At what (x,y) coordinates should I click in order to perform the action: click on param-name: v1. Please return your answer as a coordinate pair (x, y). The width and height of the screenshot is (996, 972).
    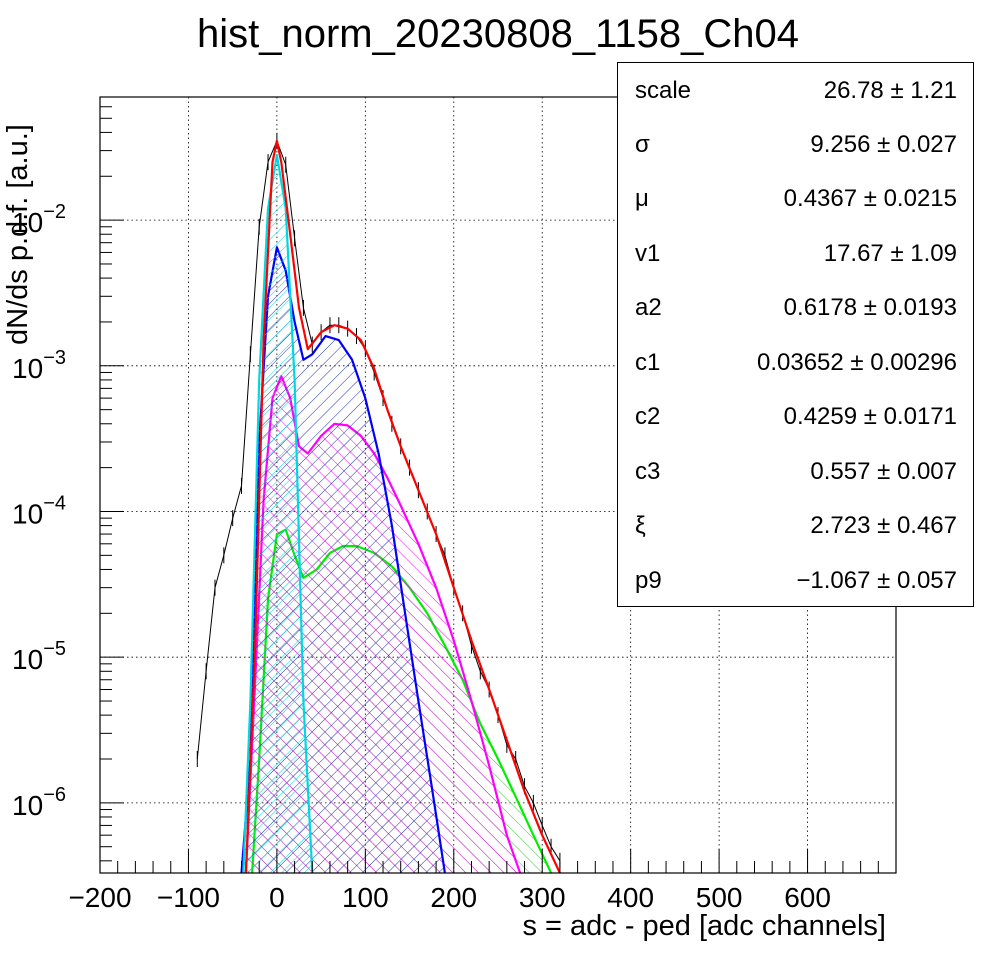
    Looking at the image, I should click on (648, 253).